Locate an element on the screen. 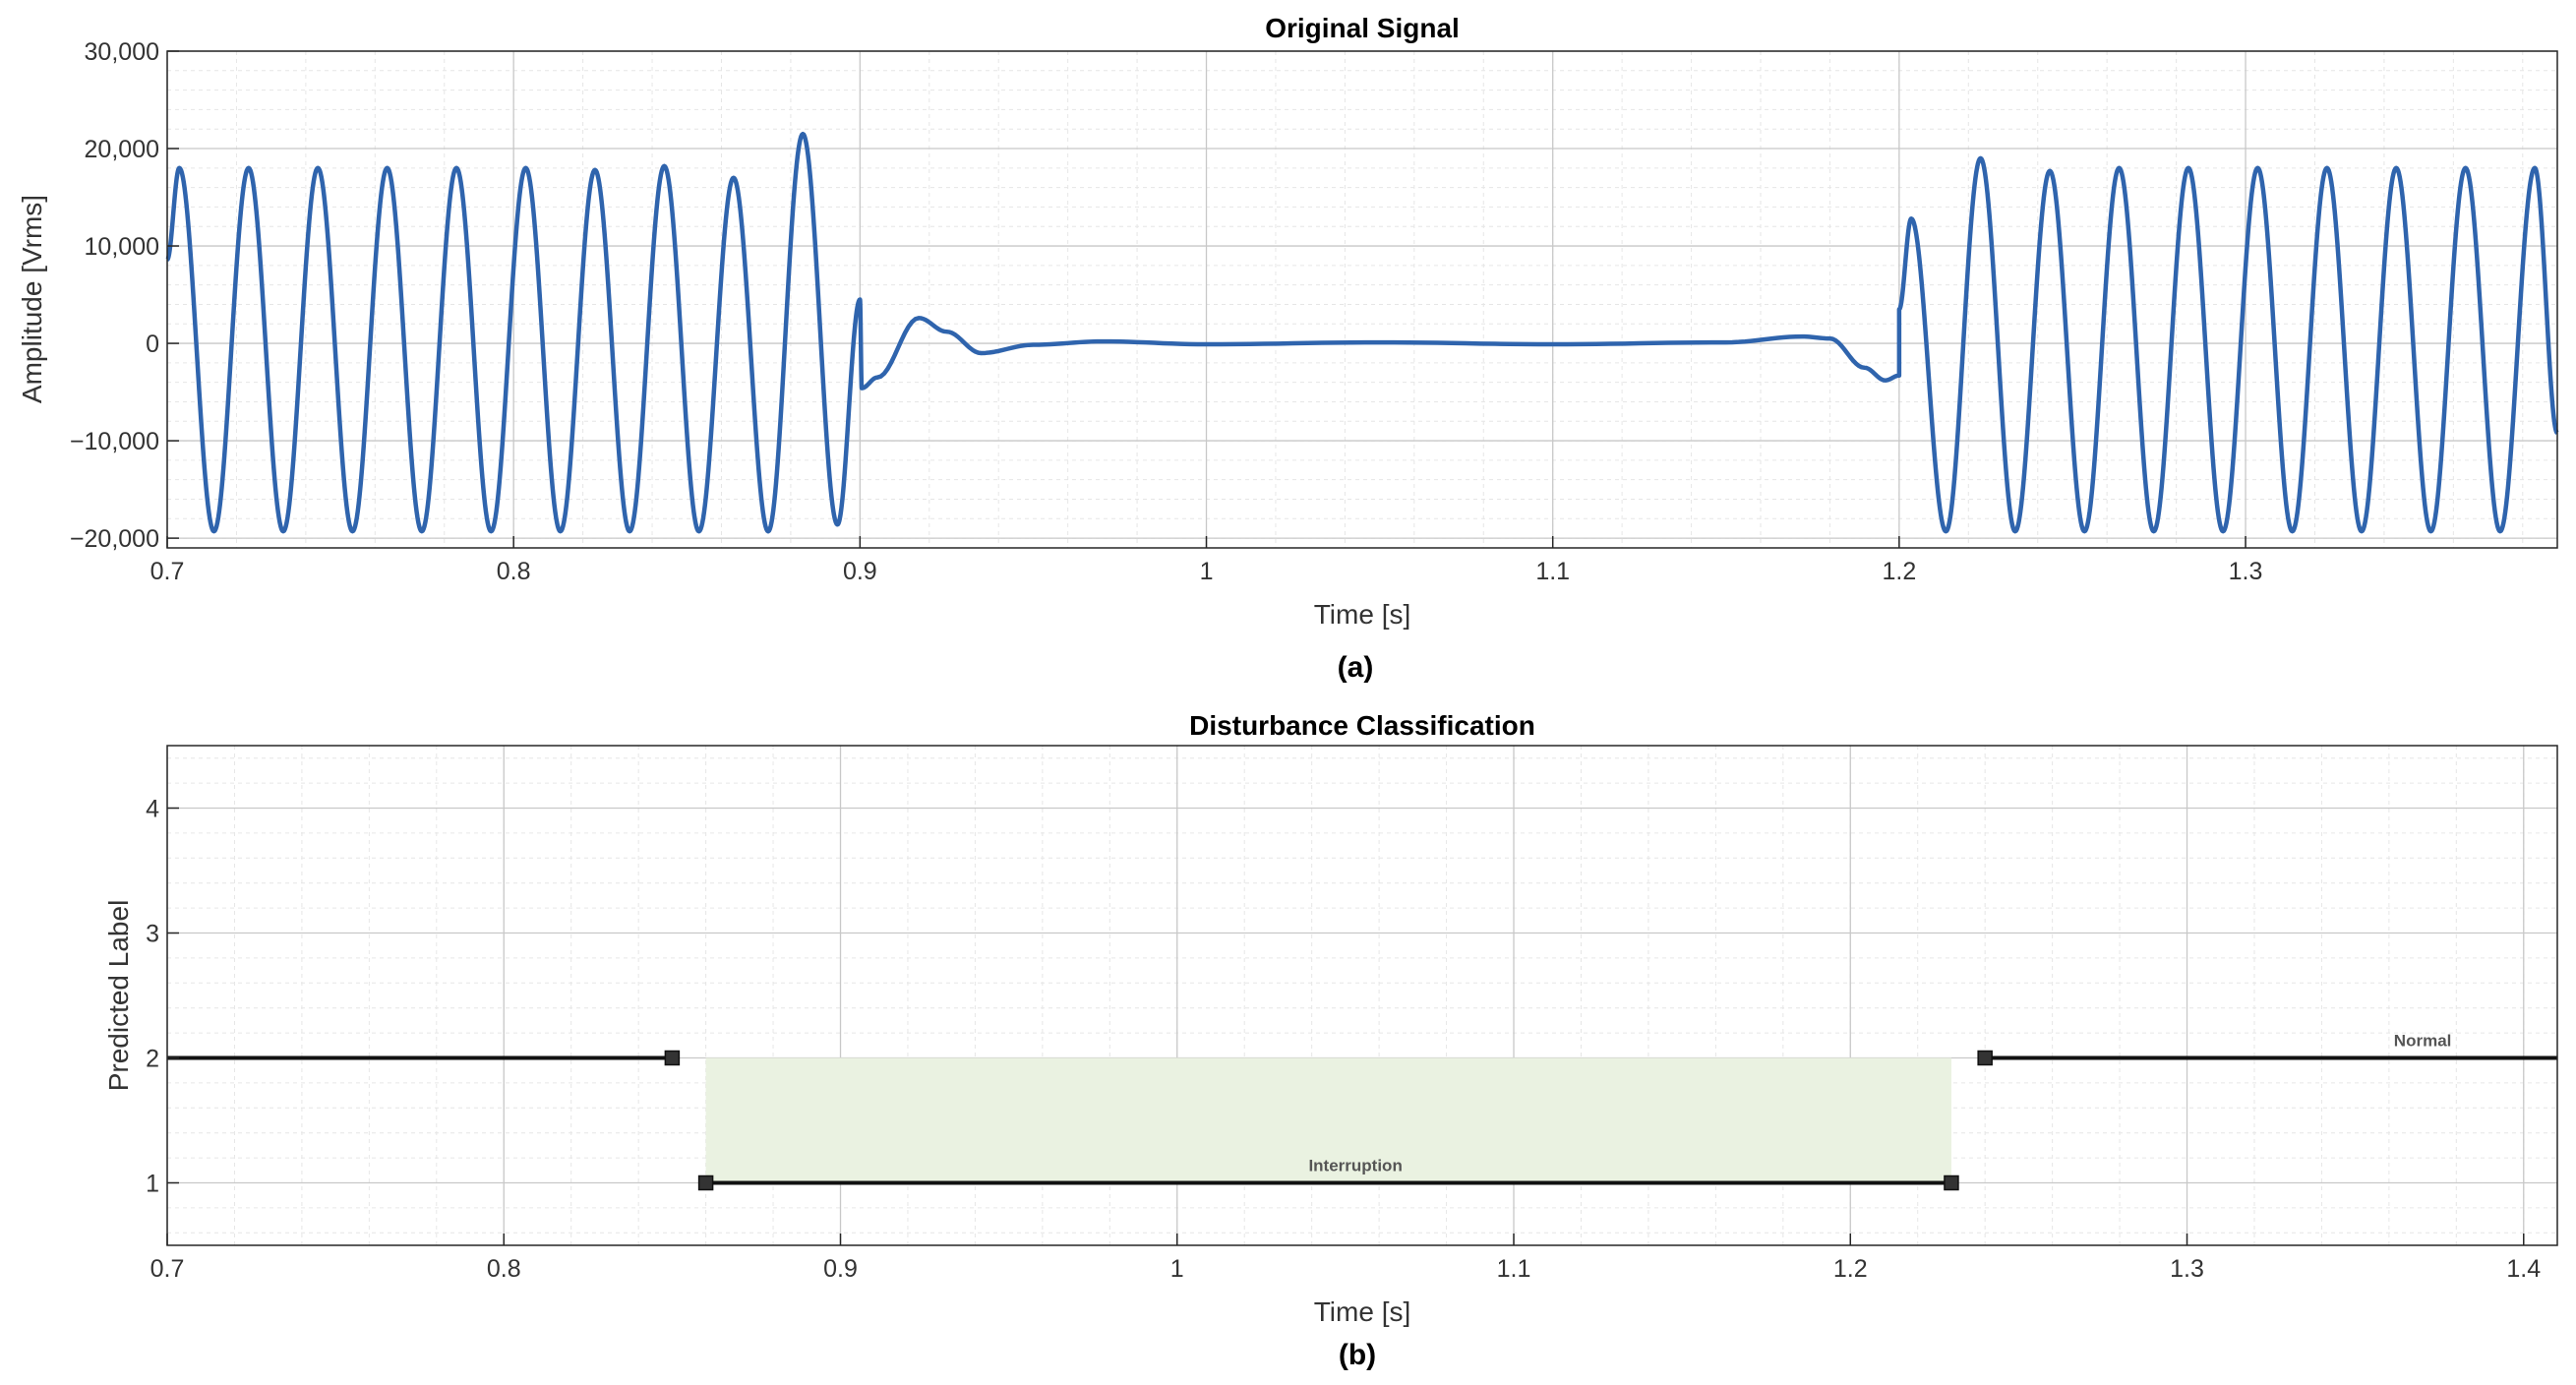 This screenshot has height=1385, width=2576. chart-b-title: Disturbance Classification is located at coordinates (1362, 725).